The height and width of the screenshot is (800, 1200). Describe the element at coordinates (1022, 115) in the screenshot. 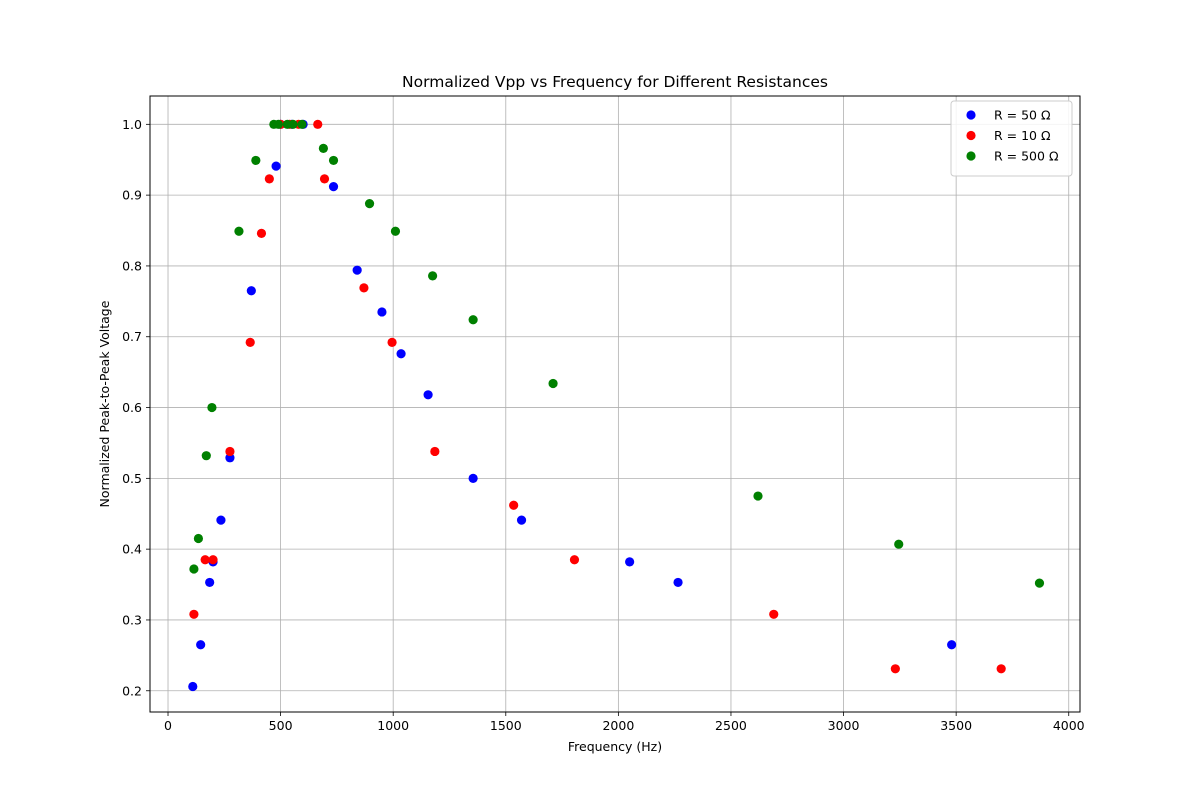

I see `legend-label: R = 50 Ω` at that location.